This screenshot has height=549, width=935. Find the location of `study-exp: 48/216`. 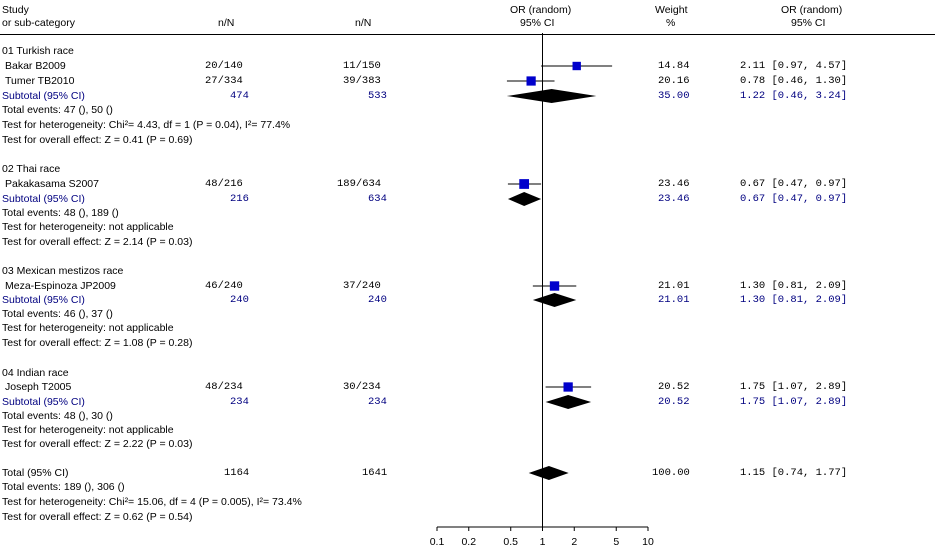

study-exp: 48/216 is located at coordinates (224, 184).